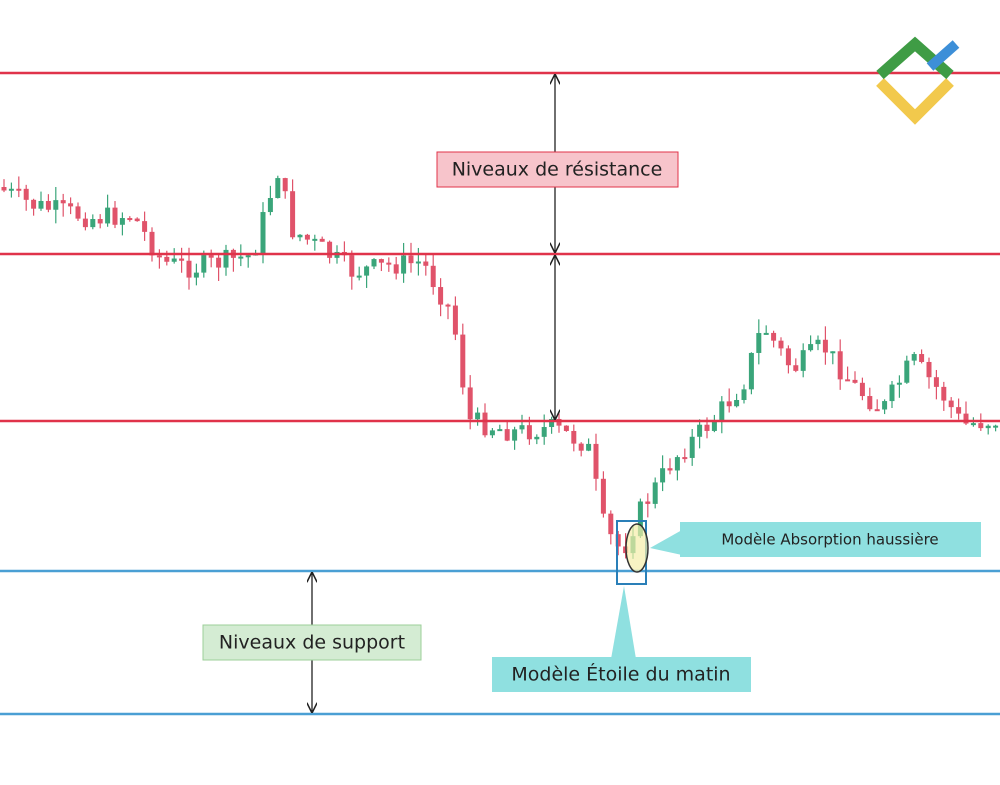  I want to click on resistance-label: Niveaux de résistance, so click(557, 170).